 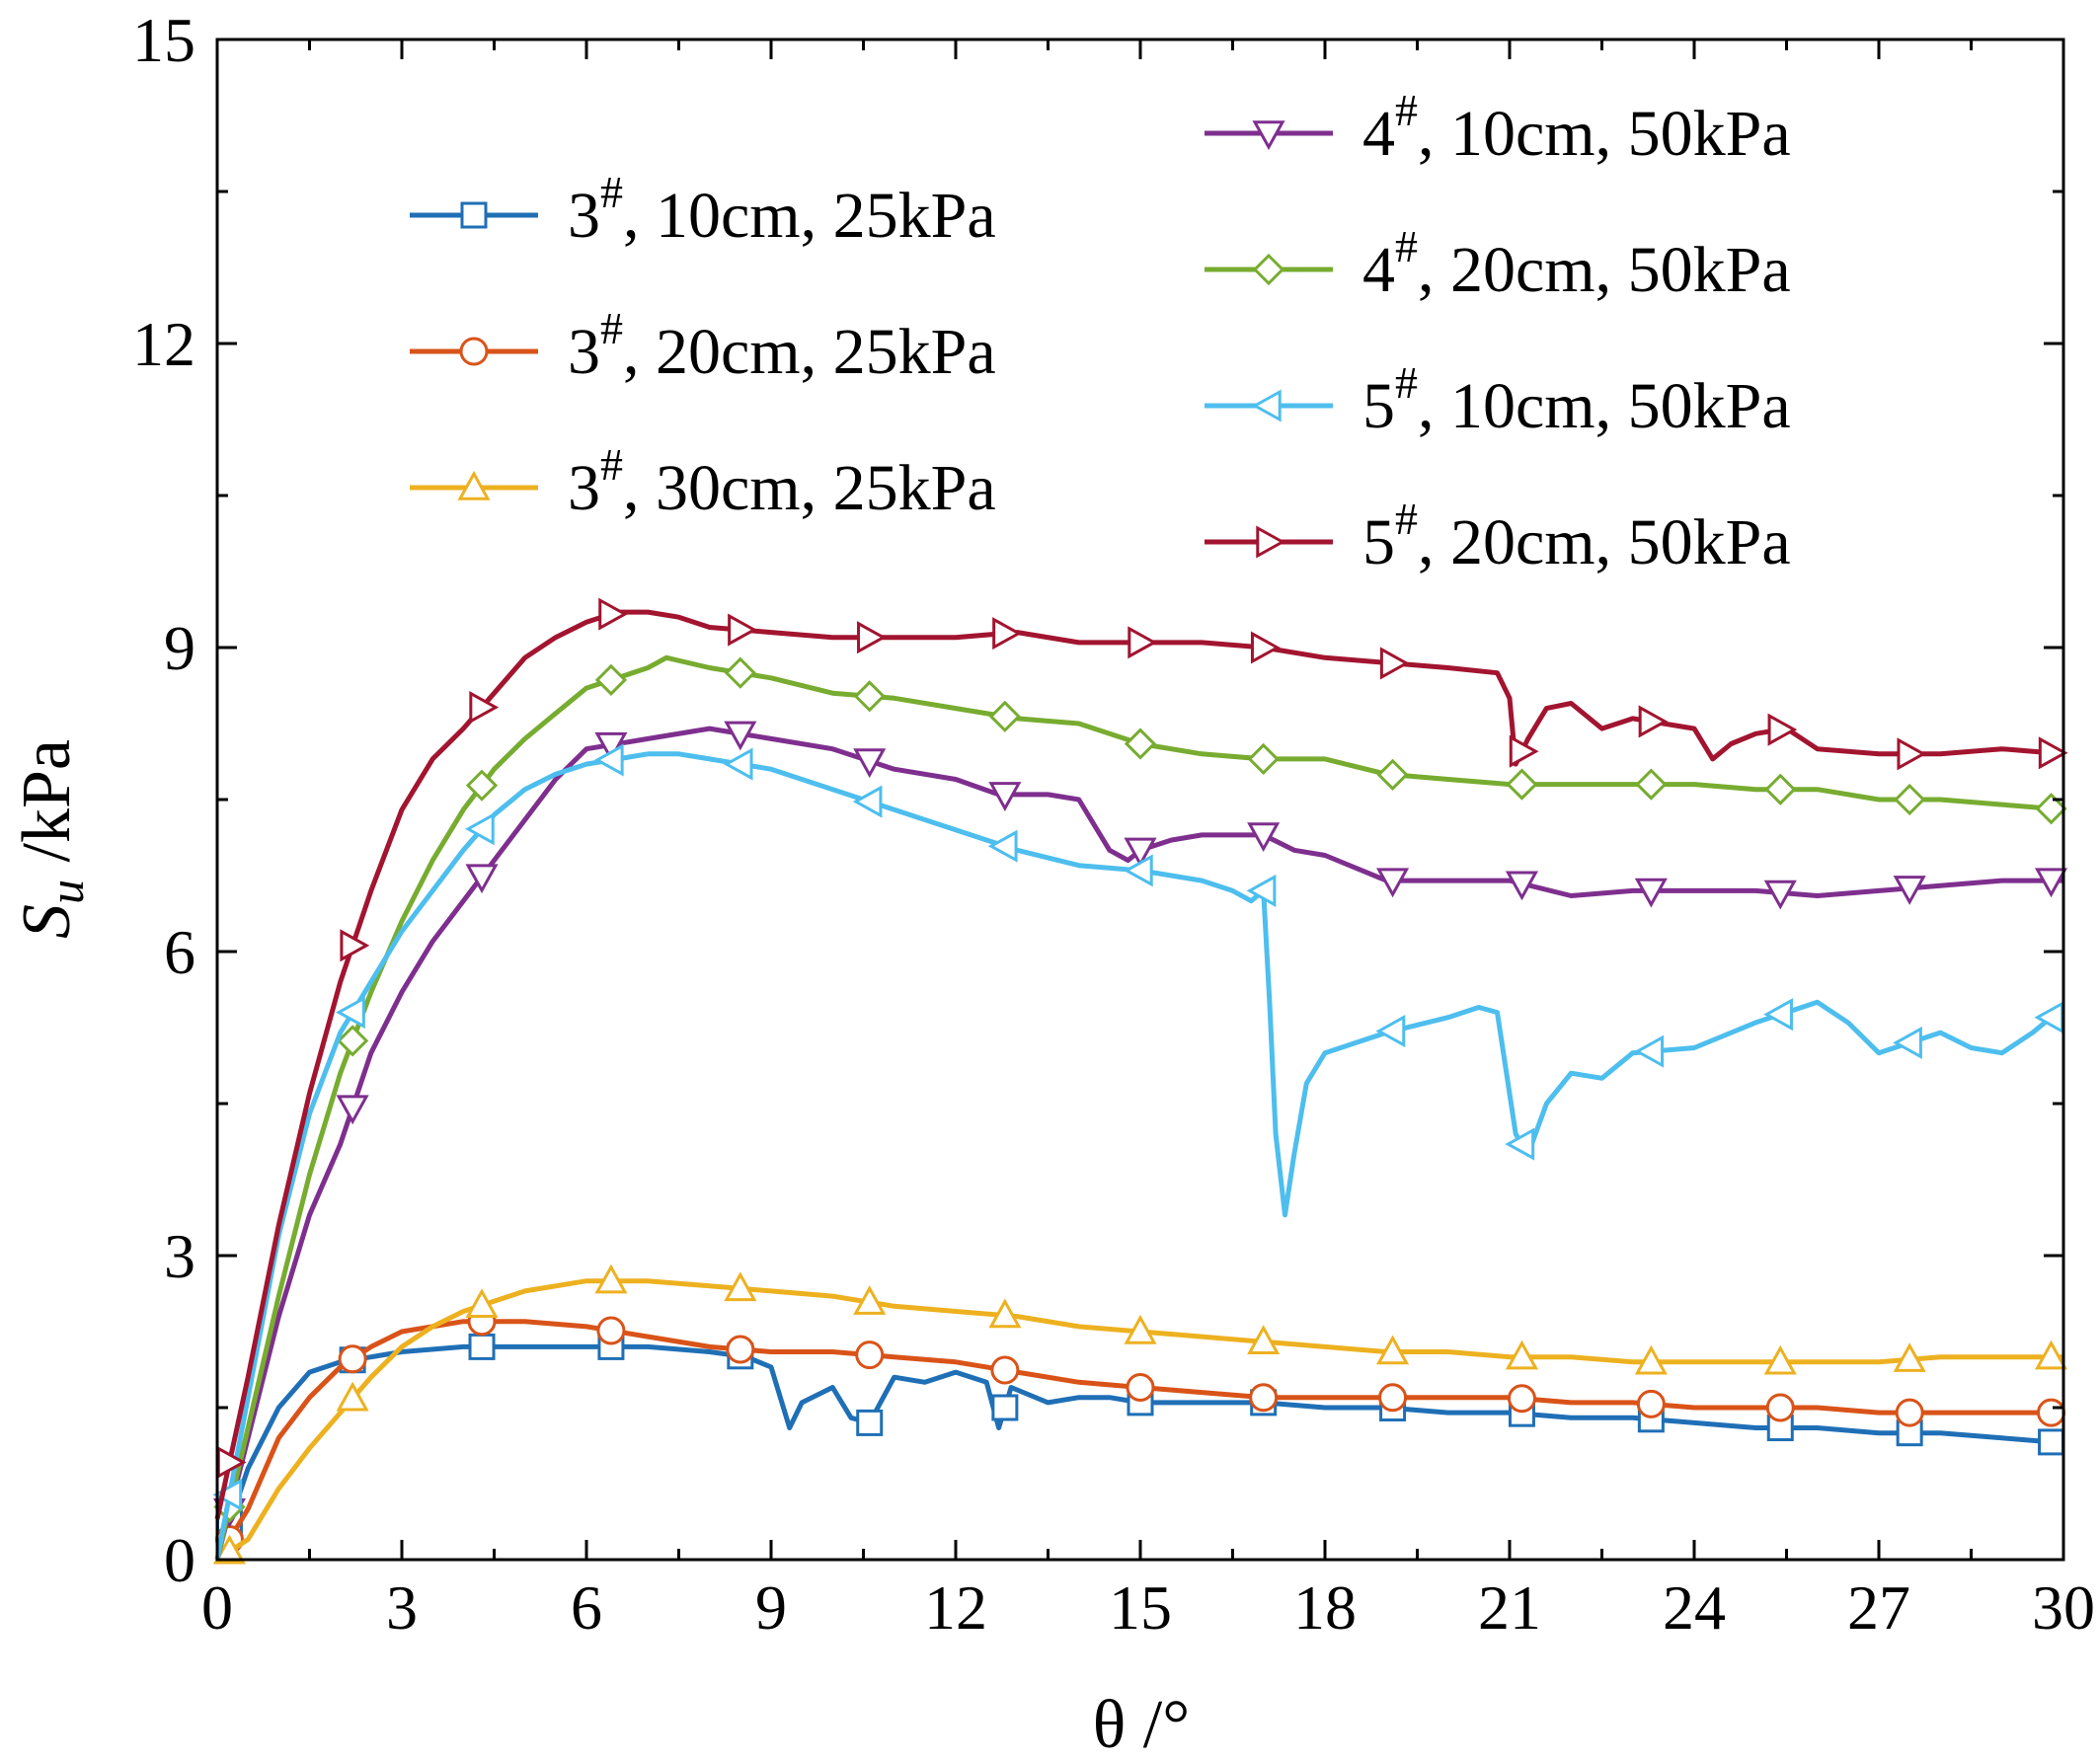 I want to click on x-tick-label: 15, so click(x=1140, y=1607).